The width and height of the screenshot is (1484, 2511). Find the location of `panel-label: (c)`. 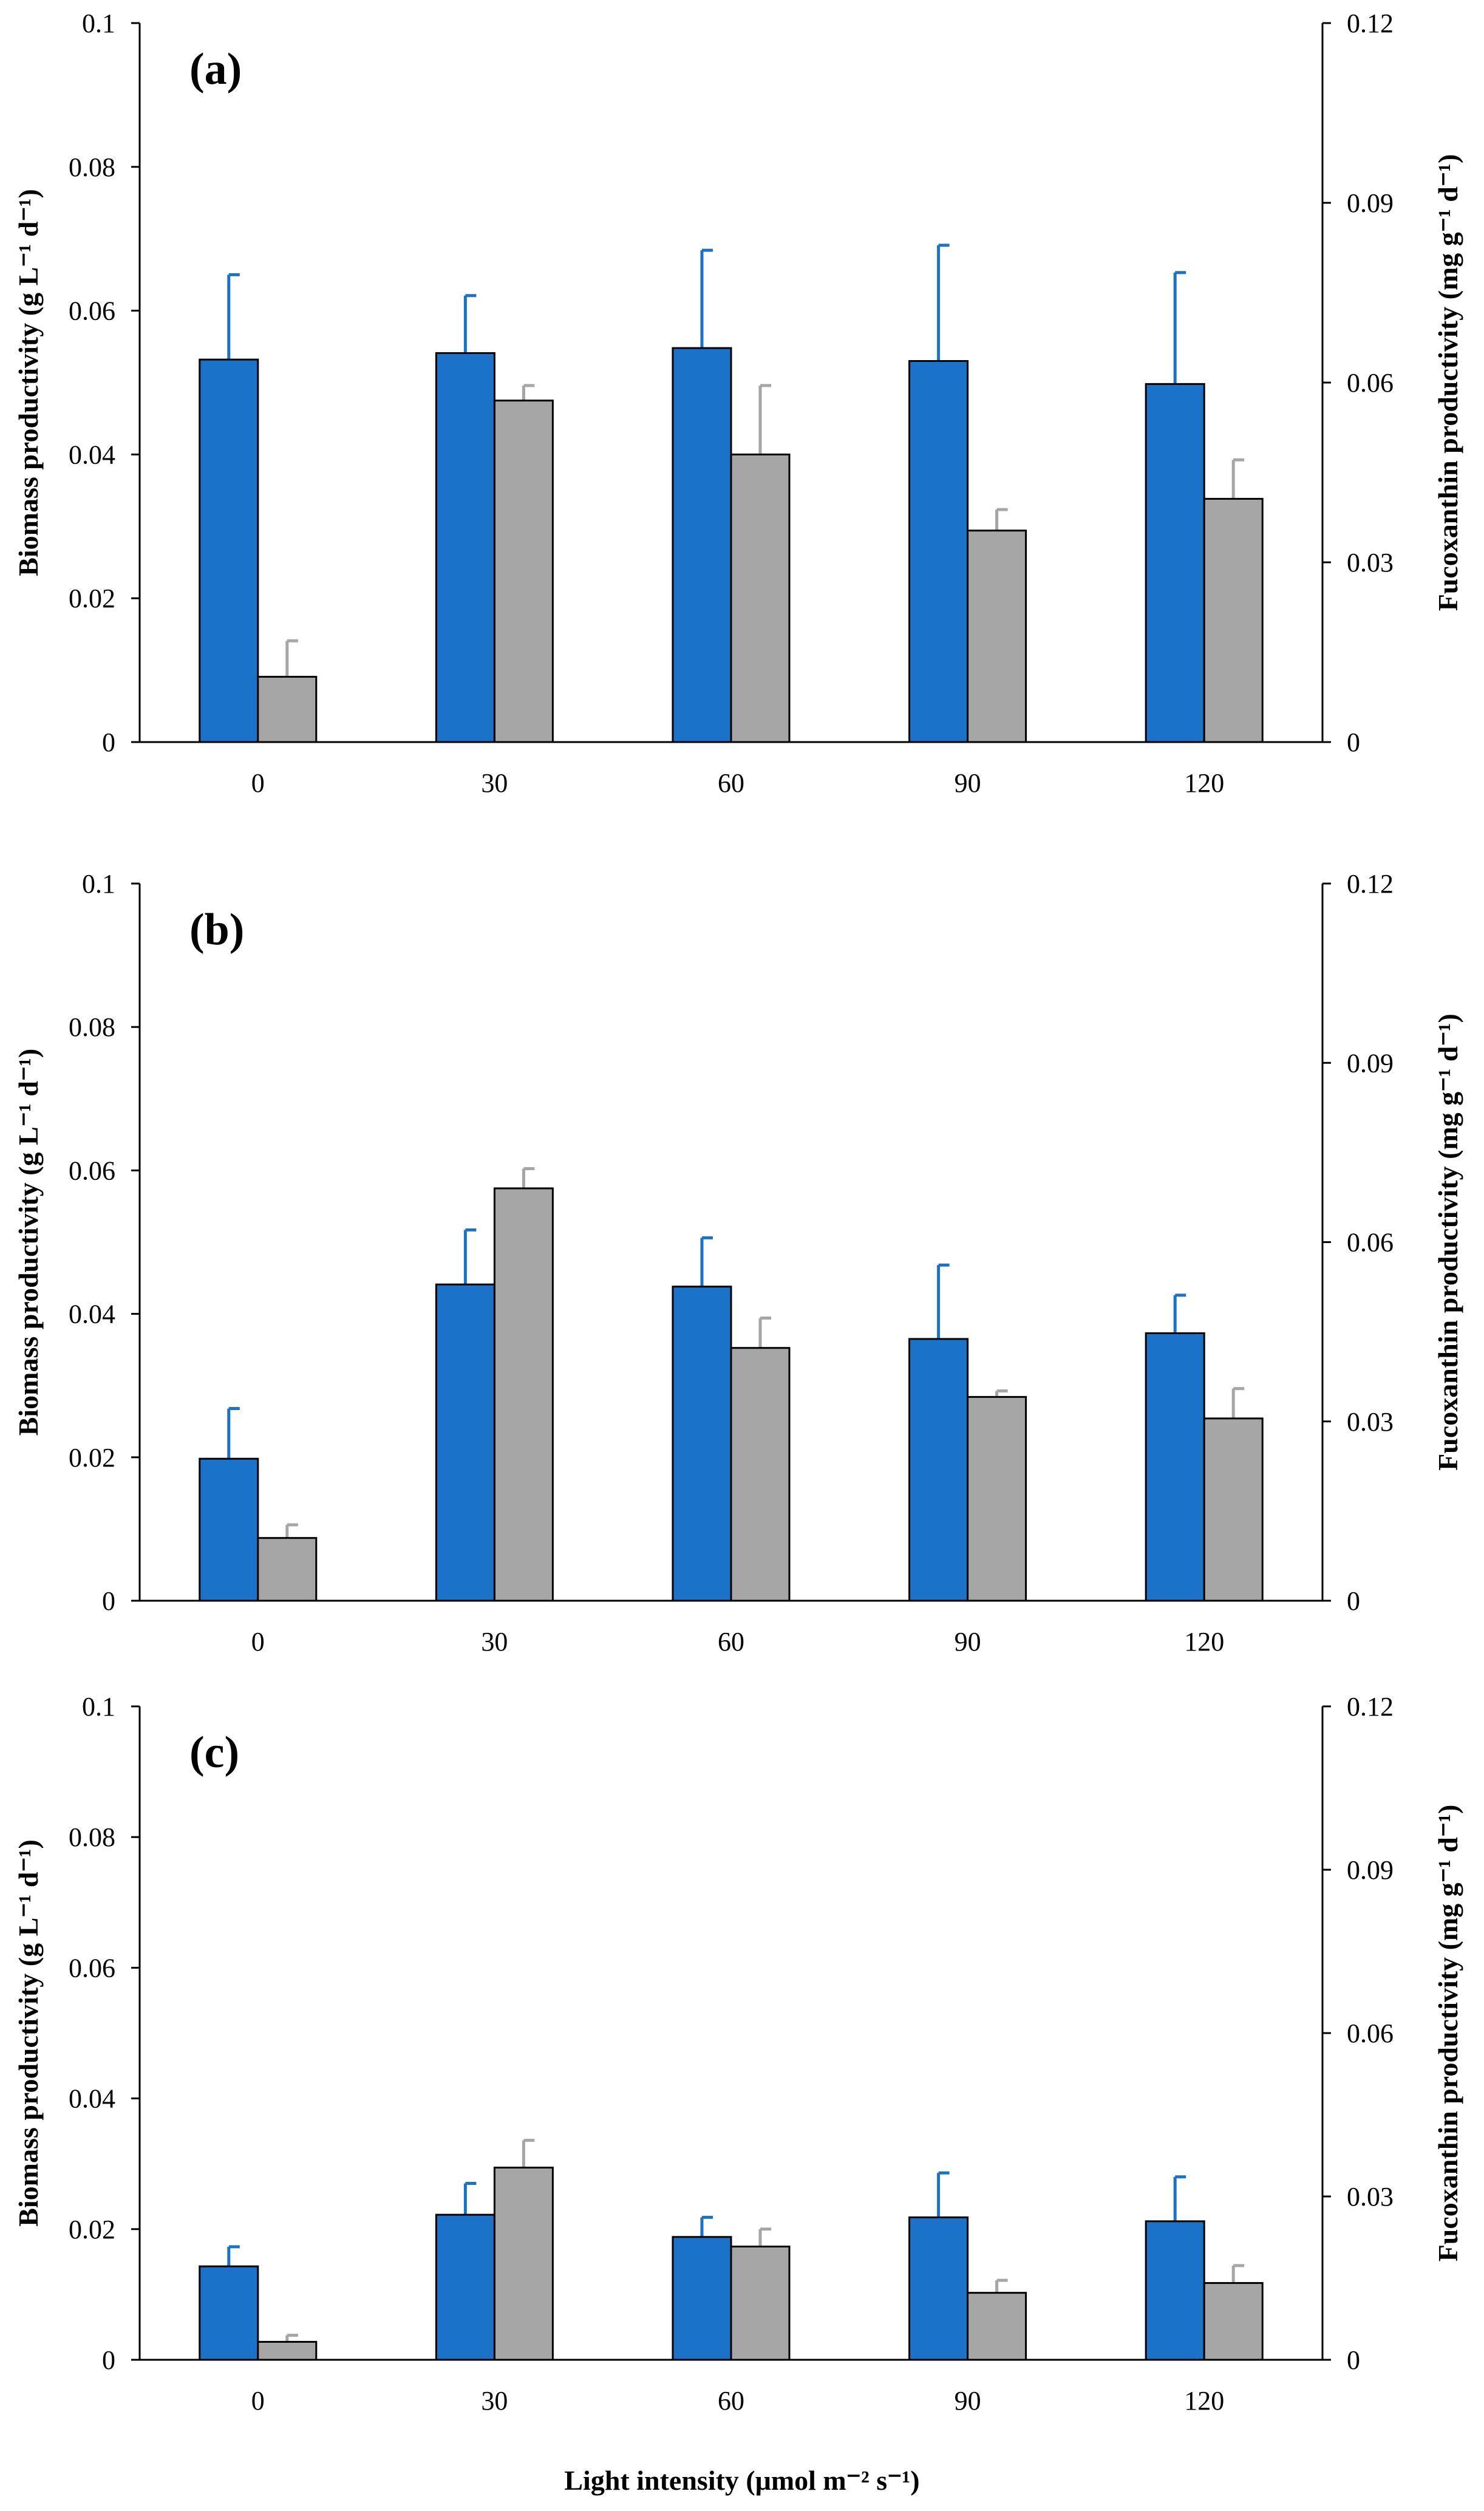

panel-label: (c) is located at coordinates (214, 1752).